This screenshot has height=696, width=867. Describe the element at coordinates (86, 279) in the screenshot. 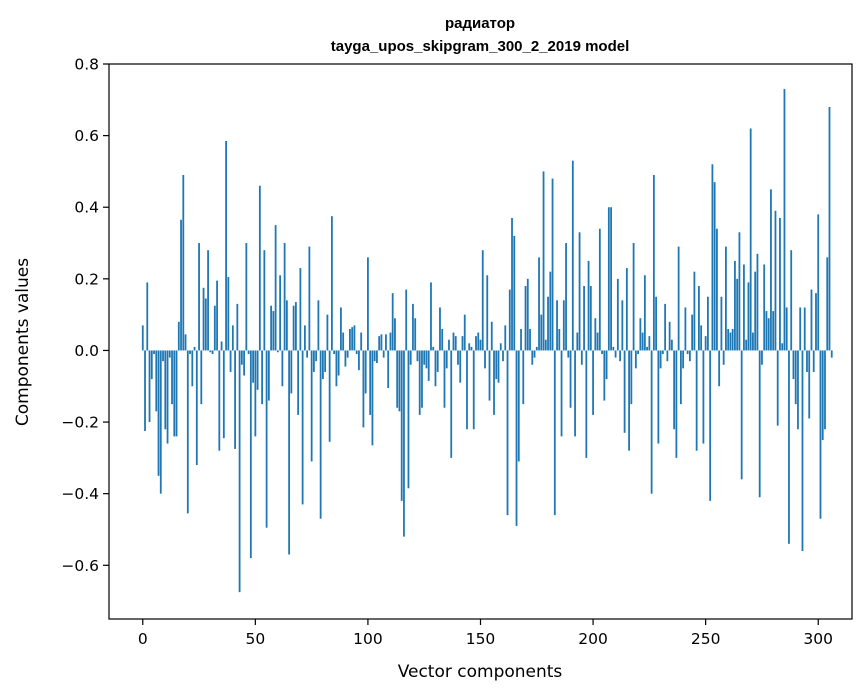

I see `y-tick-label: 0.2` at that location.